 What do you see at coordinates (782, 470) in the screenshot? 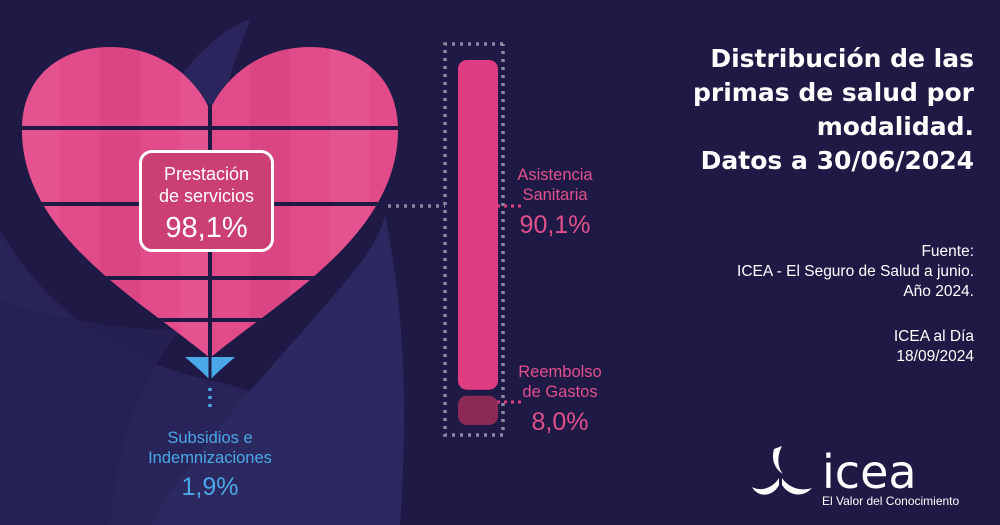
I see `icea-logo-icon` at bounding box center [782, 470].